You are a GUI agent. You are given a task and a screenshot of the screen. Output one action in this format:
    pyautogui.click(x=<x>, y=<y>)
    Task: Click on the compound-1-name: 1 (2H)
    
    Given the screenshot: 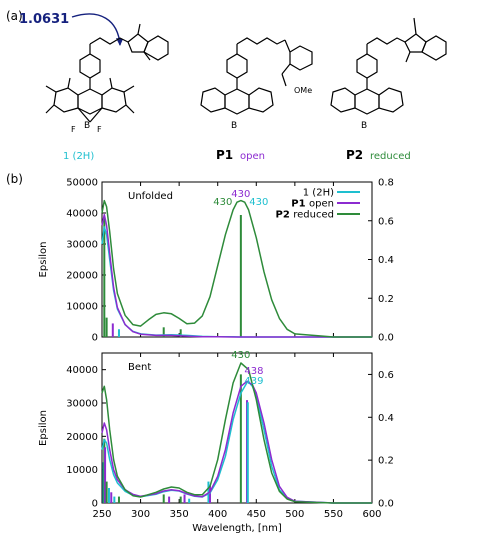 What is the action you would take?
    pyautogui.click(x=78, y=156)
    